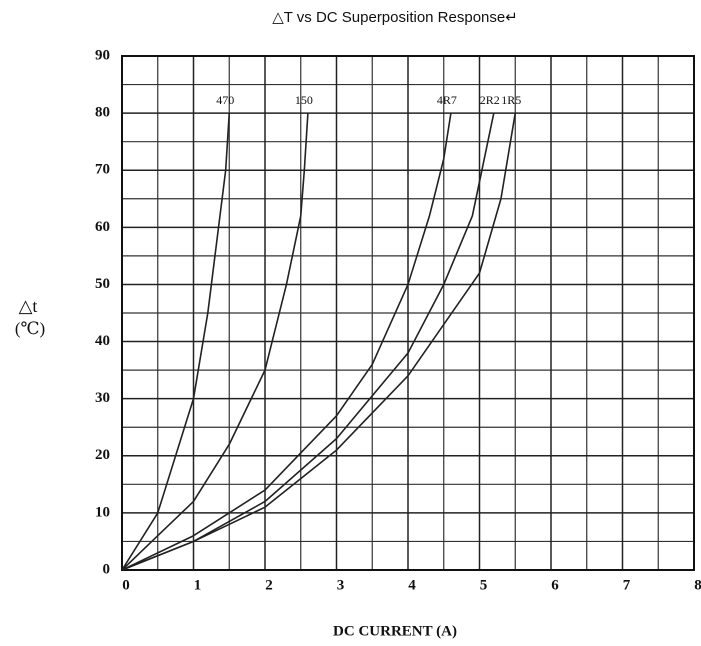 This screenshot has height=646, width=701. I want to click on chart-title: △T vs DC Superposition Response↵, so click(395, 17).